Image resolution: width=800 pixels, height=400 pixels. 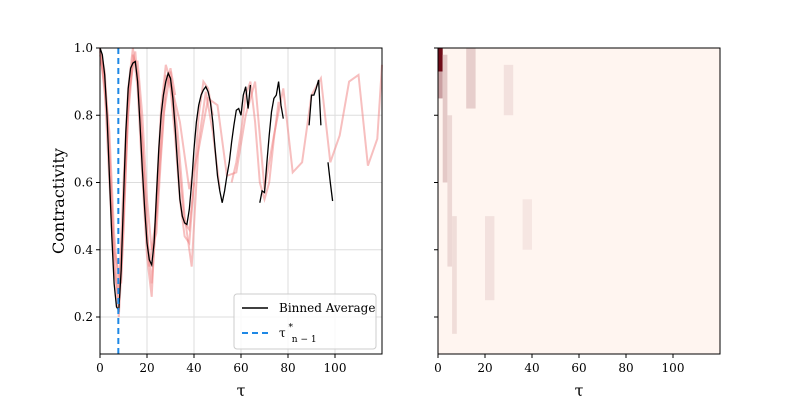 I want to click on left-ytick-label-1: 0.4, so click(x=83, y=250).